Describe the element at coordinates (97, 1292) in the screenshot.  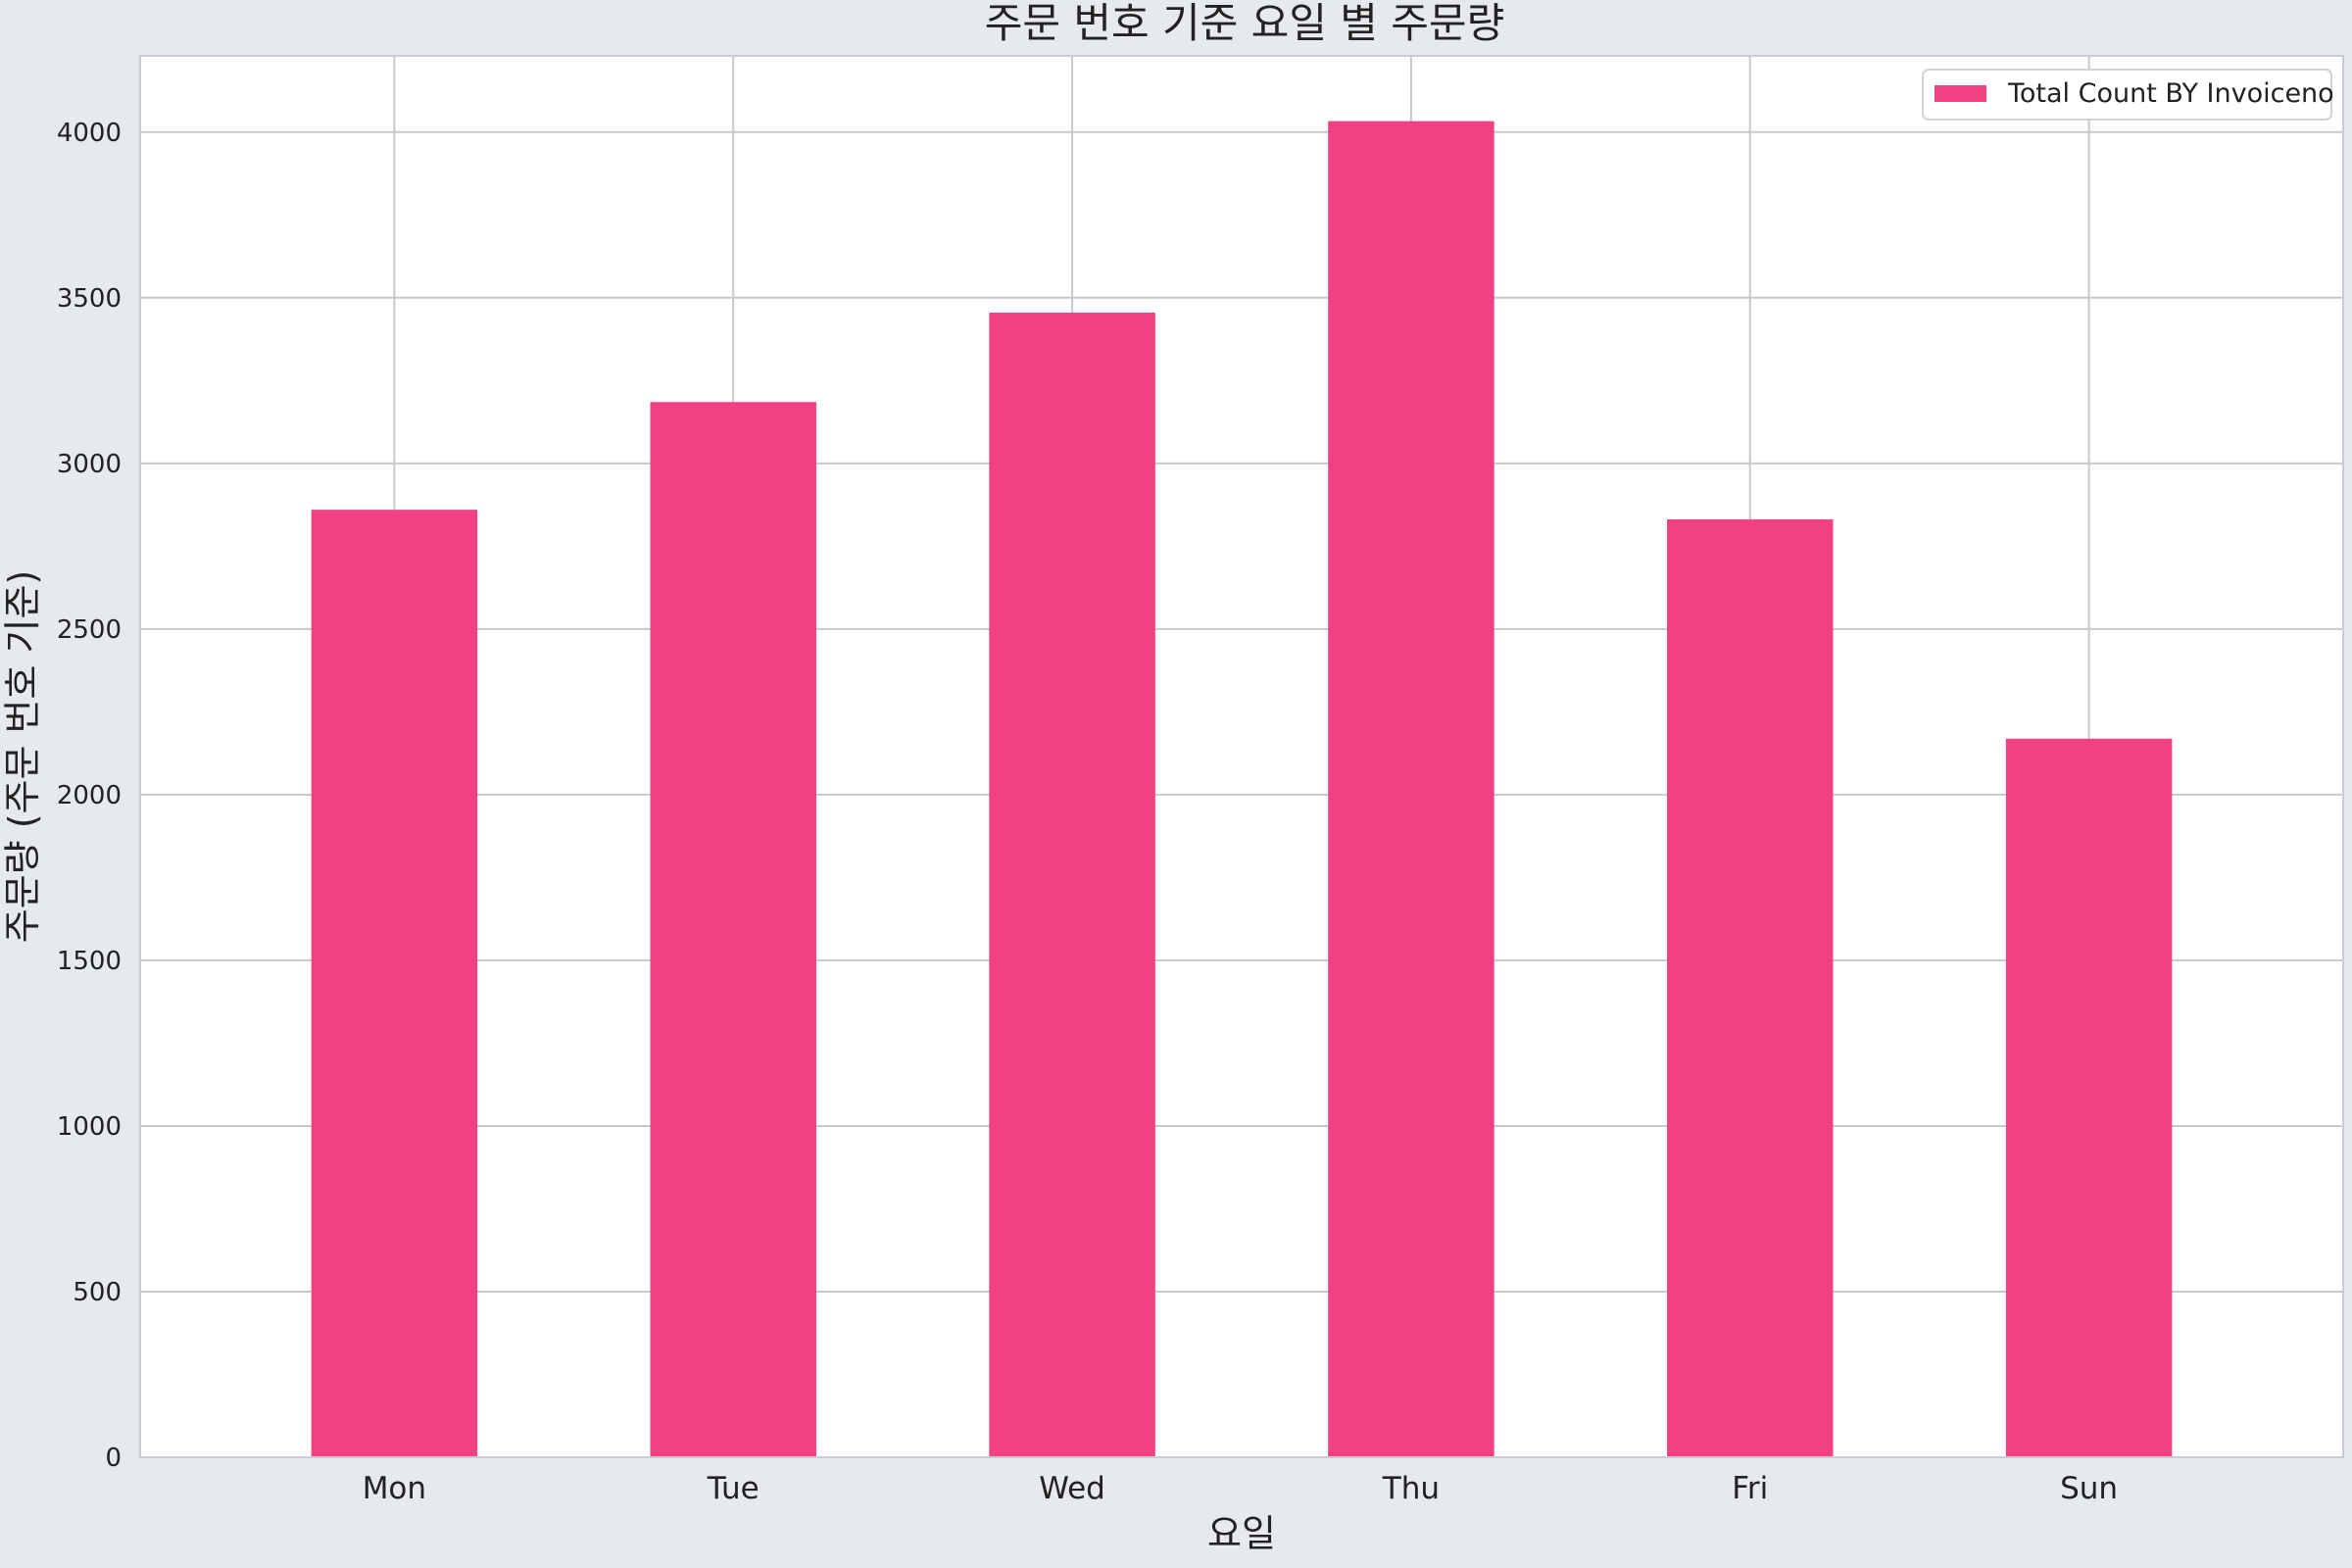
I see `y-tick-label: 500` at that location.